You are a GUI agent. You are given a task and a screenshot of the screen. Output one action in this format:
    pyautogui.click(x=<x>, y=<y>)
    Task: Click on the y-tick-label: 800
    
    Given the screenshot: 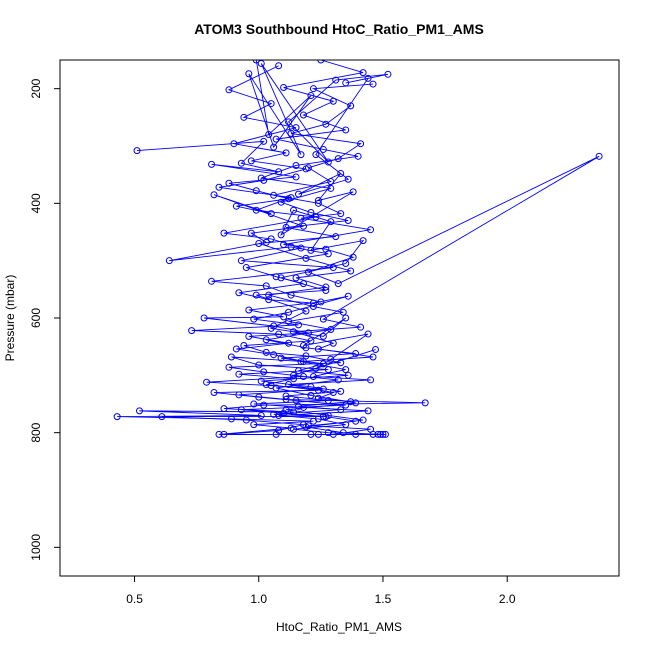 What is the action you would take?
    pyautogui.click(x=36, y=432)
    